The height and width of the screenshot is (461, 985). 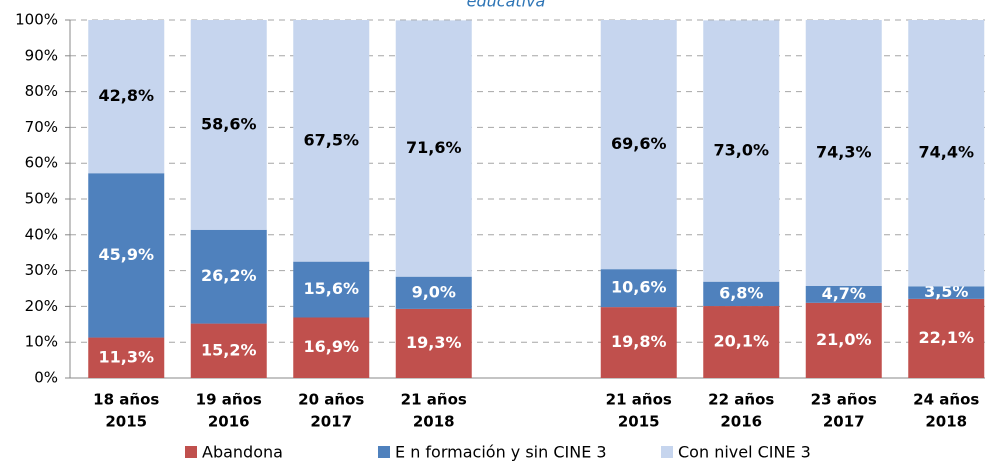 What do you see at coordinates (126, 400) in the screenshot?
I see `x-tick-label: 18 años` at bounding box center [126, 400].